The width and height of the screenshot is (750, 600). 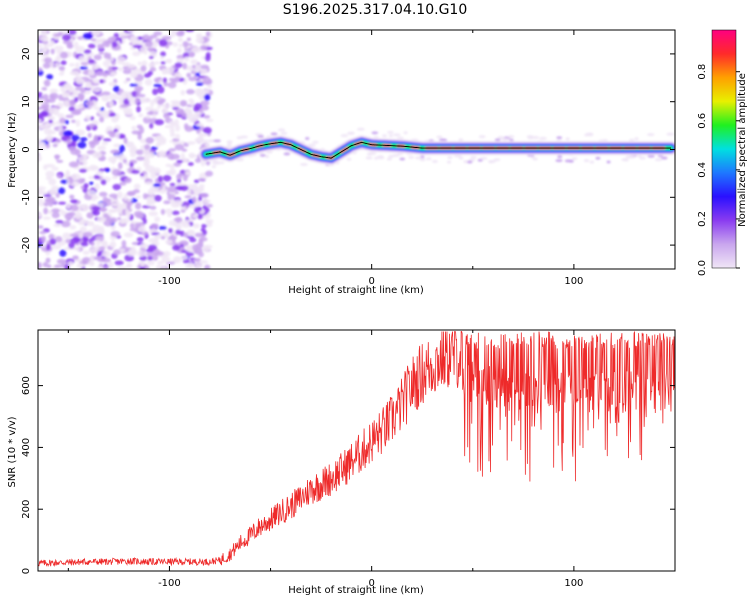 What do you see at coordinates (702, 72) in the screenshot?
I see `colorbar-tick-label: 0.8` at bounding box center [702, 72].